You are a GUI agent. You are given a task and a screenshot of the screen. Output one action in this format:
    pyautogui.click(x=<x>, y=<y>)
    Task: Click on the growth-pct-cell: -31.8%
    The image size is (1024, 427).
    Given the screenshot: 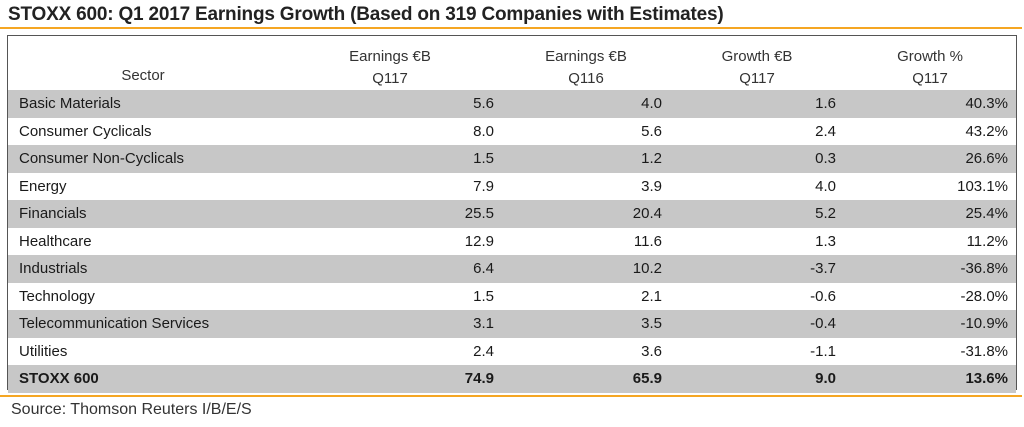 What is the action you would take?
    pyautogui.click(x=984, y=351)
    